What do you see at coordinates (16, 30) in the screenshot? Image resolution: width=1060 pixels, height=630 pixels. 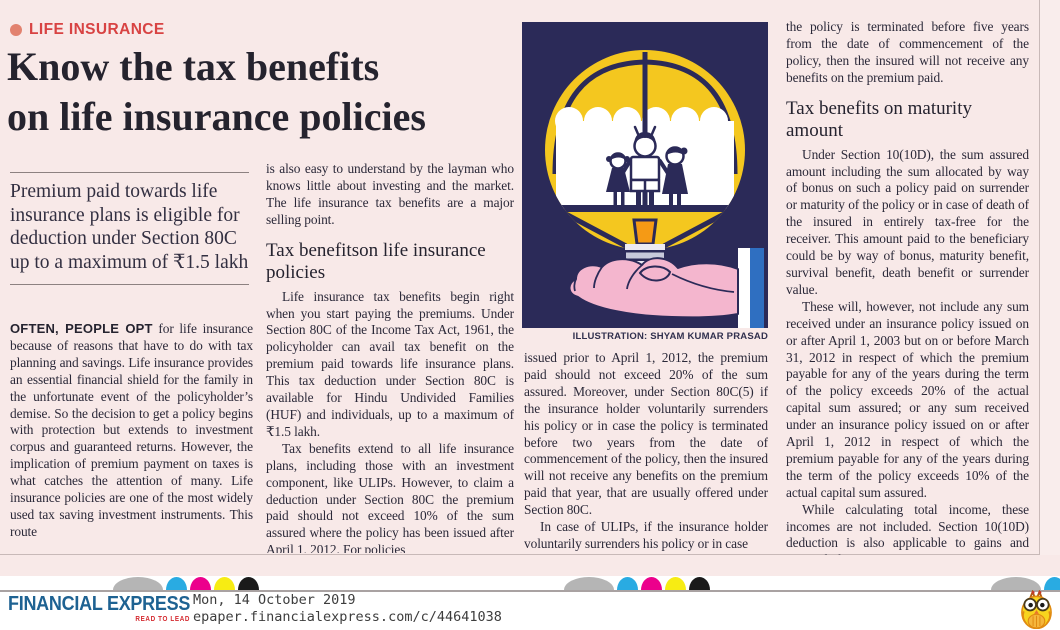 I see `bullet-dot-icon` at bounding box center [16, 30].